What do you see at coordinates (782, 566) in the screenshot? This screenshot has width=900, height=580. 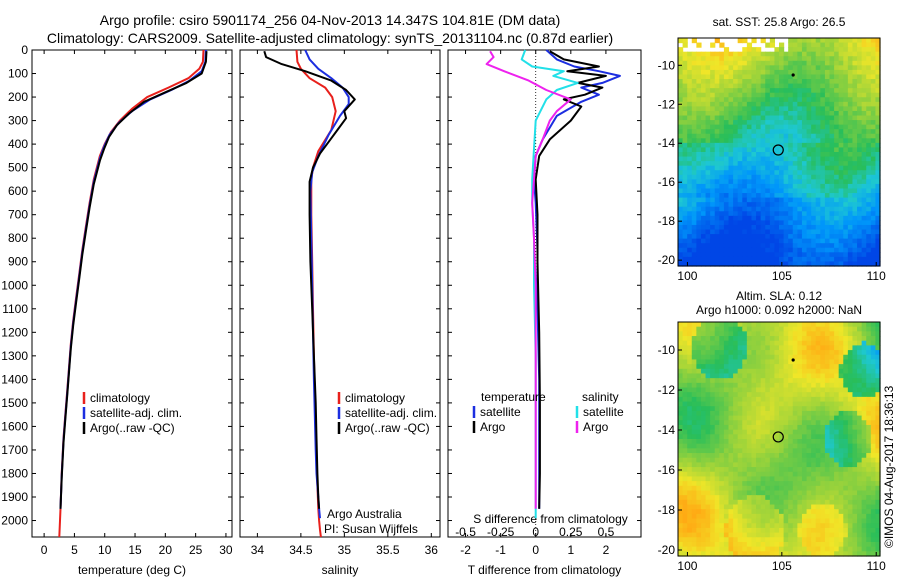 I see `sla-map-xtick-label-1: 105` at bounding box center [782, 566].